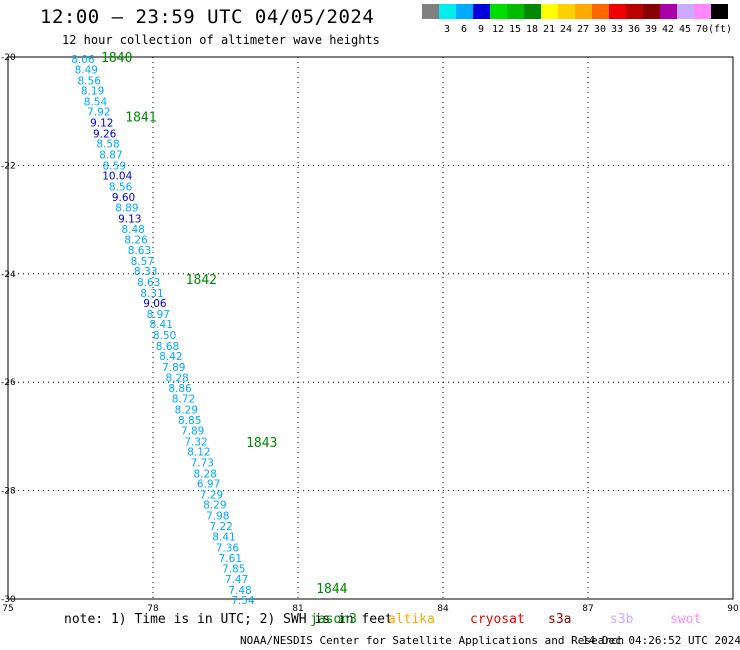  What do you see at coordinates (583, 29) in the screenshot?
I see `legend-label: 27` at bounding box center [583, 29].